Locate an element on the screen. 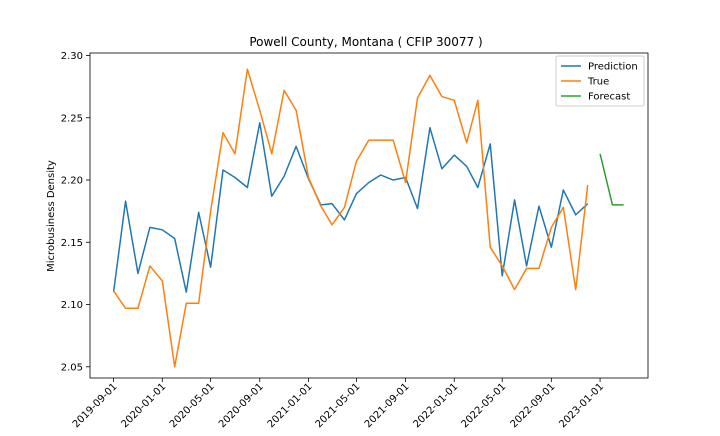  legend-label: Forecast is located at coordinates (609, 97).